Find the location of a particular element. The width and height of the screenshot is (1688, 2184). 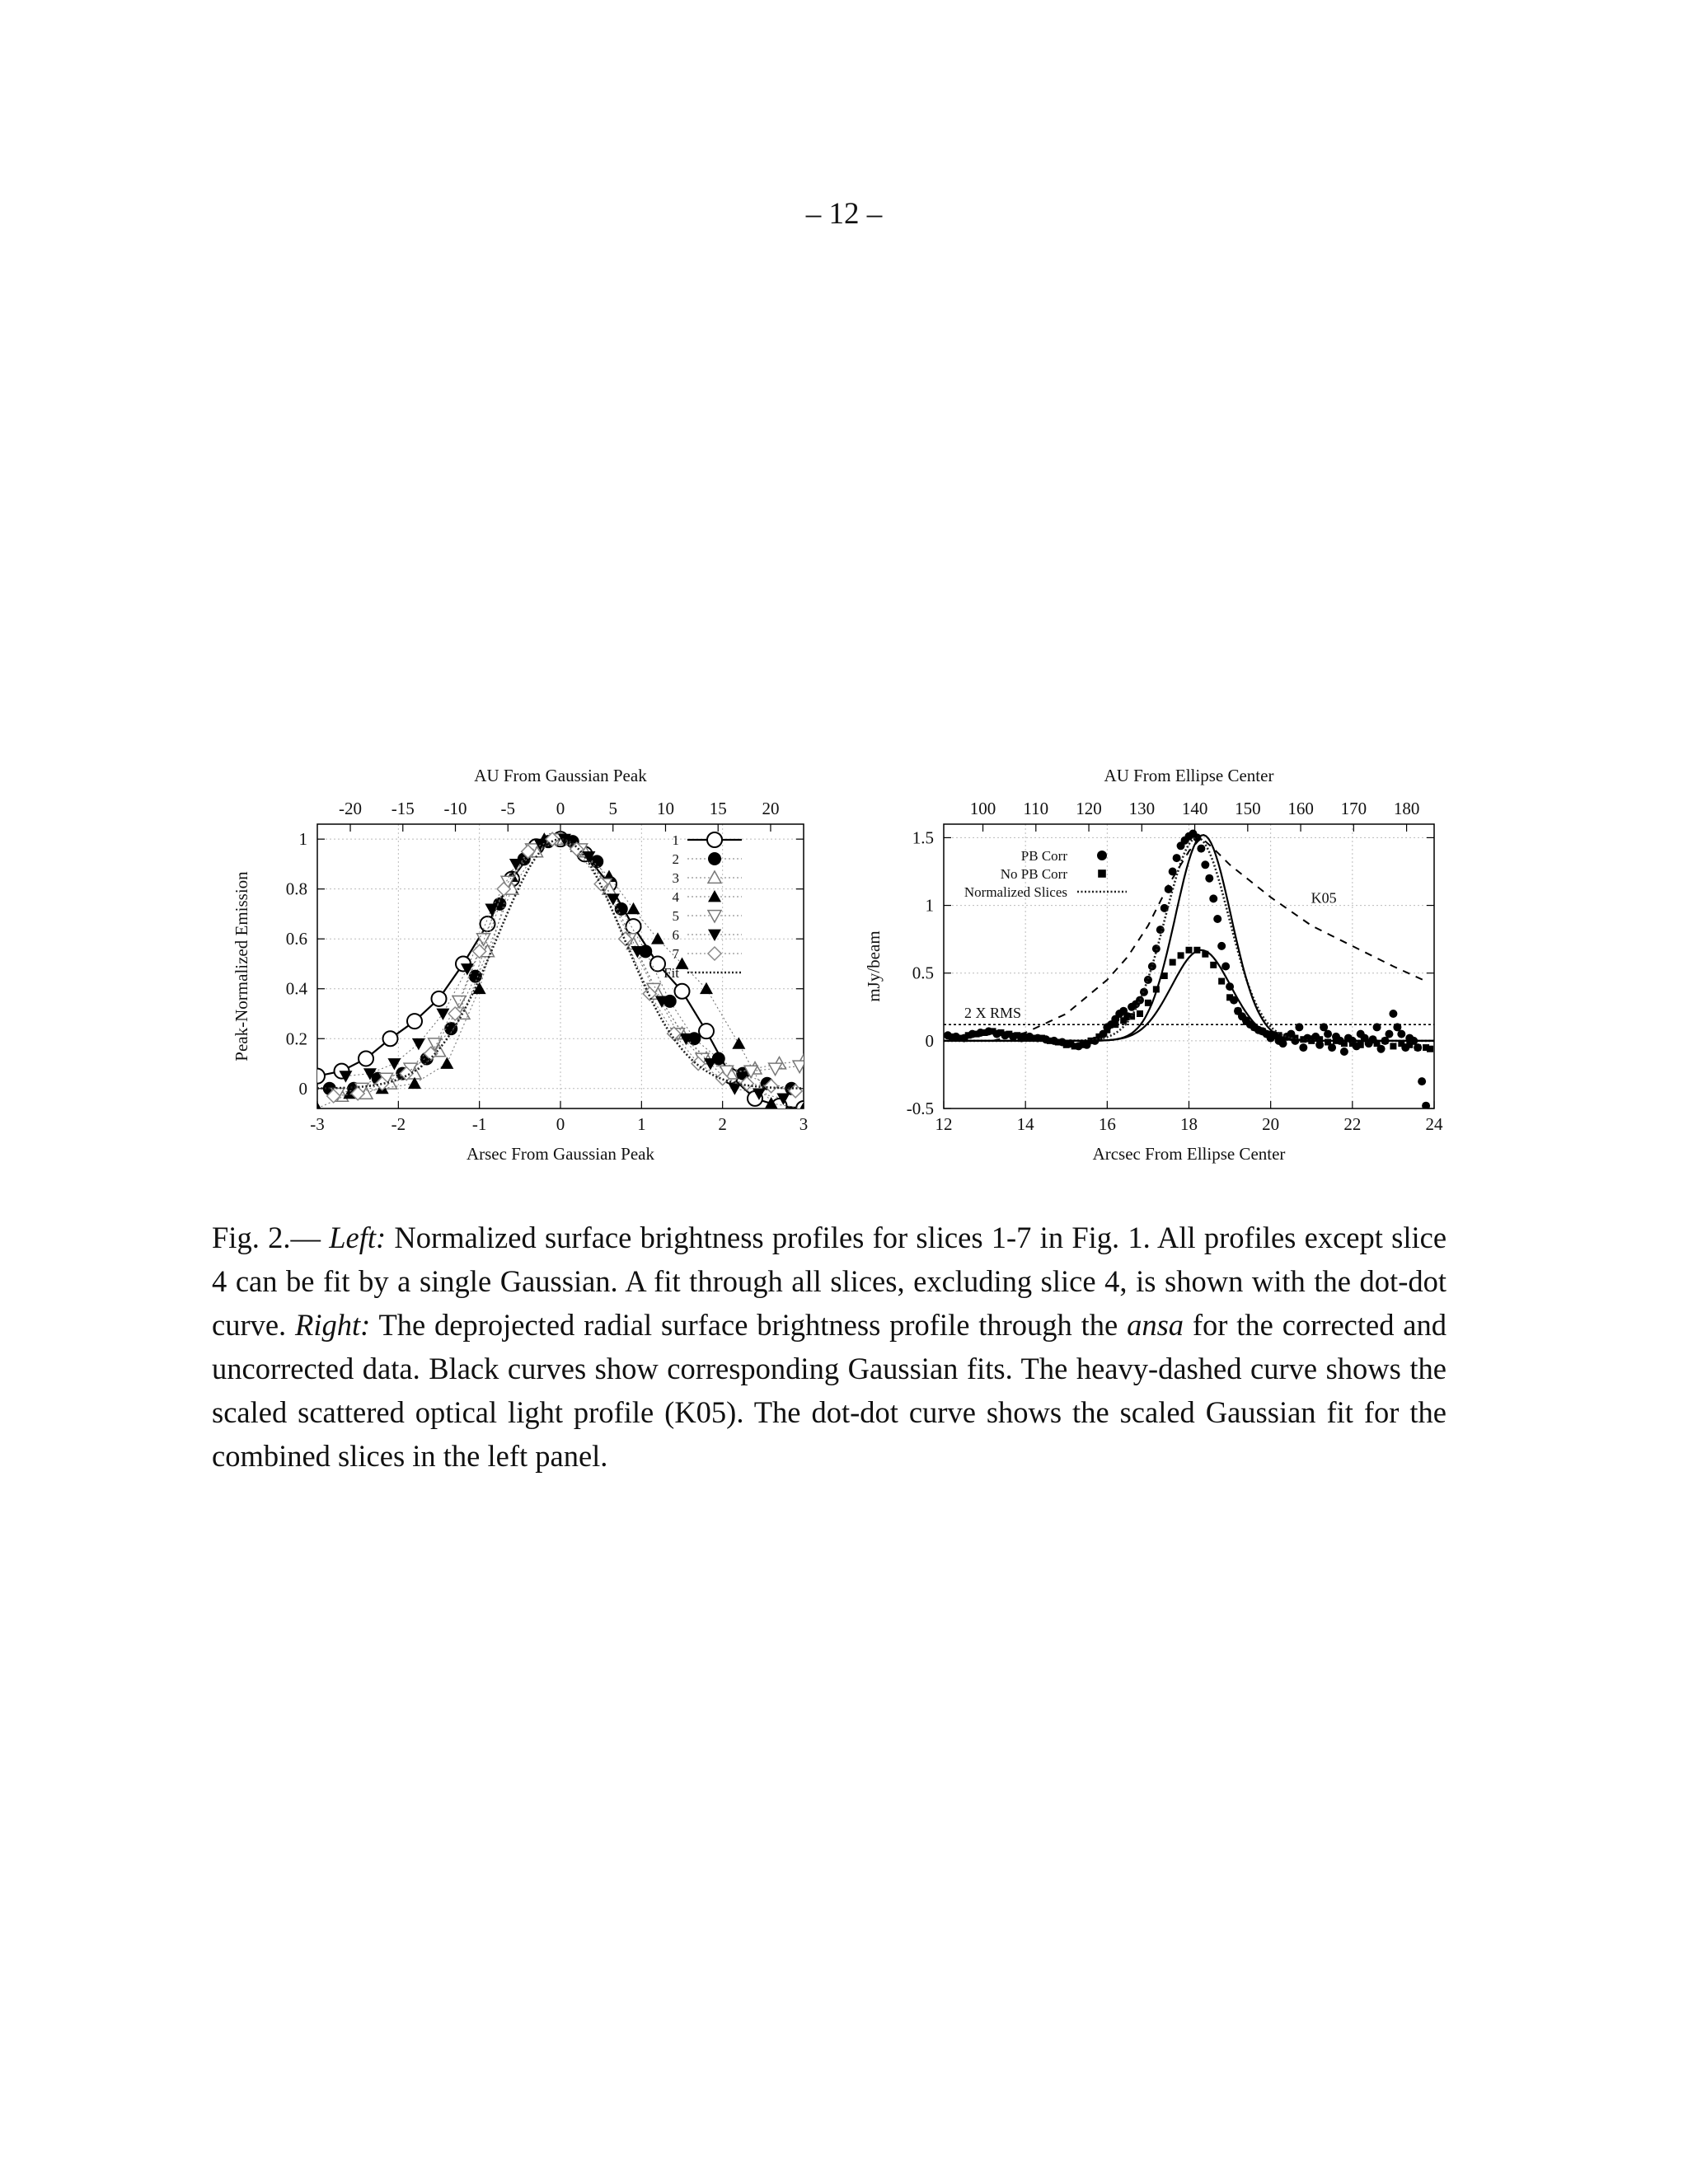

x2-axis-label: AU From Gaussian Peak is located at coordinates (561, 775).